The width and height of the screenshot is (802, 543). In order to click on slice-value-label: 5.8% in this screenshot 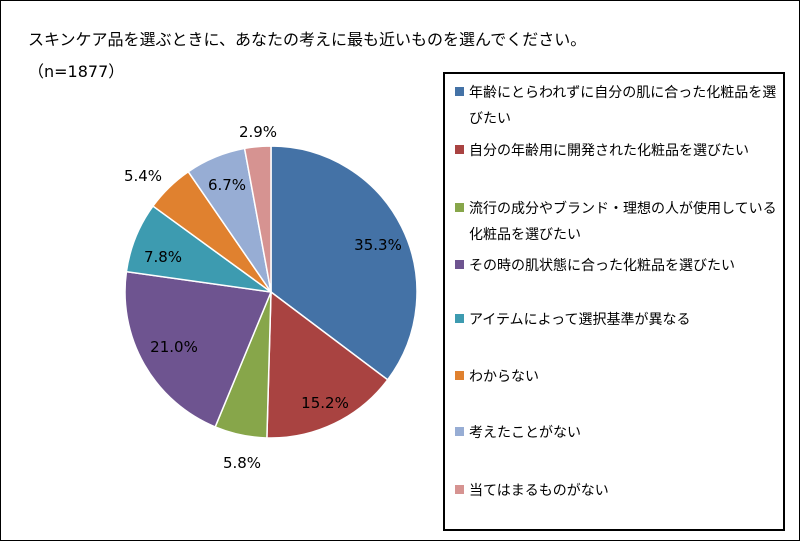, I will do `click(242, 463)`.